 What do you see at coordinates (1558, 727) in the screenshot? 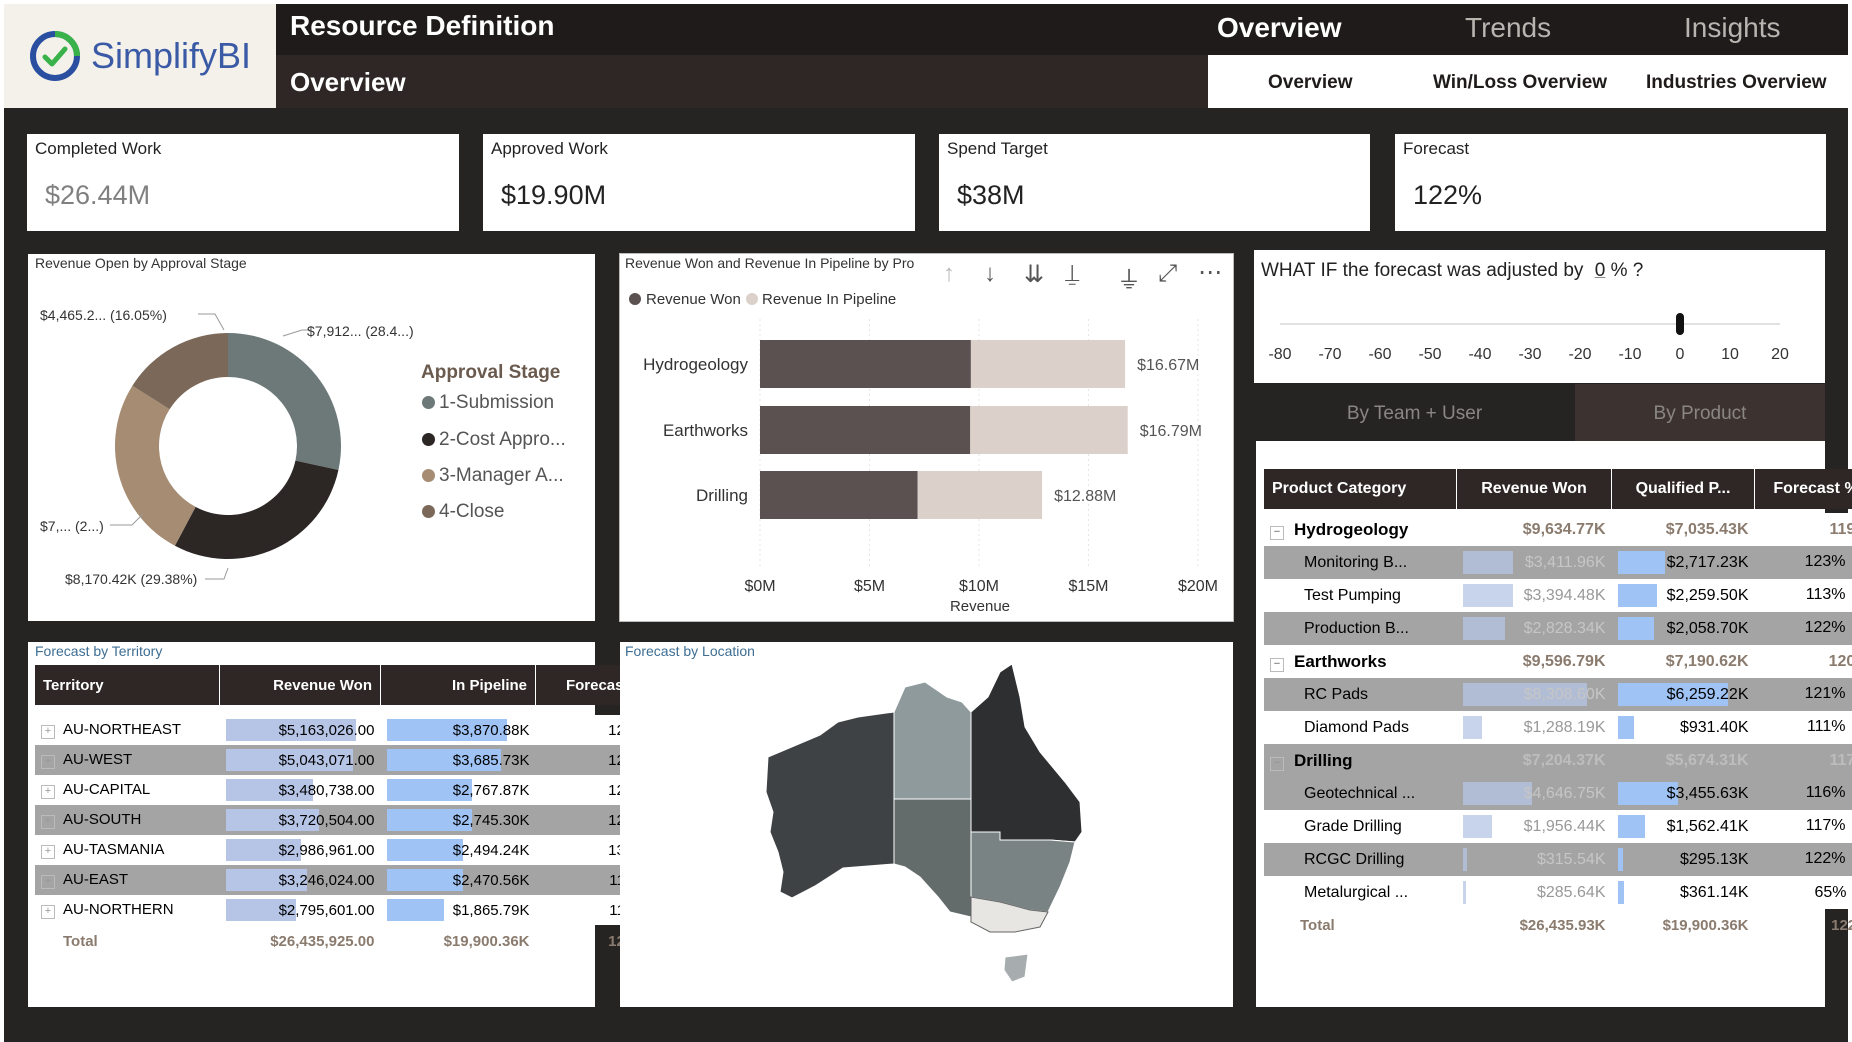
I see `table-row: Diamond Pads $1,288.19K $931.40K 111%` at bounding box center [1558, 727].